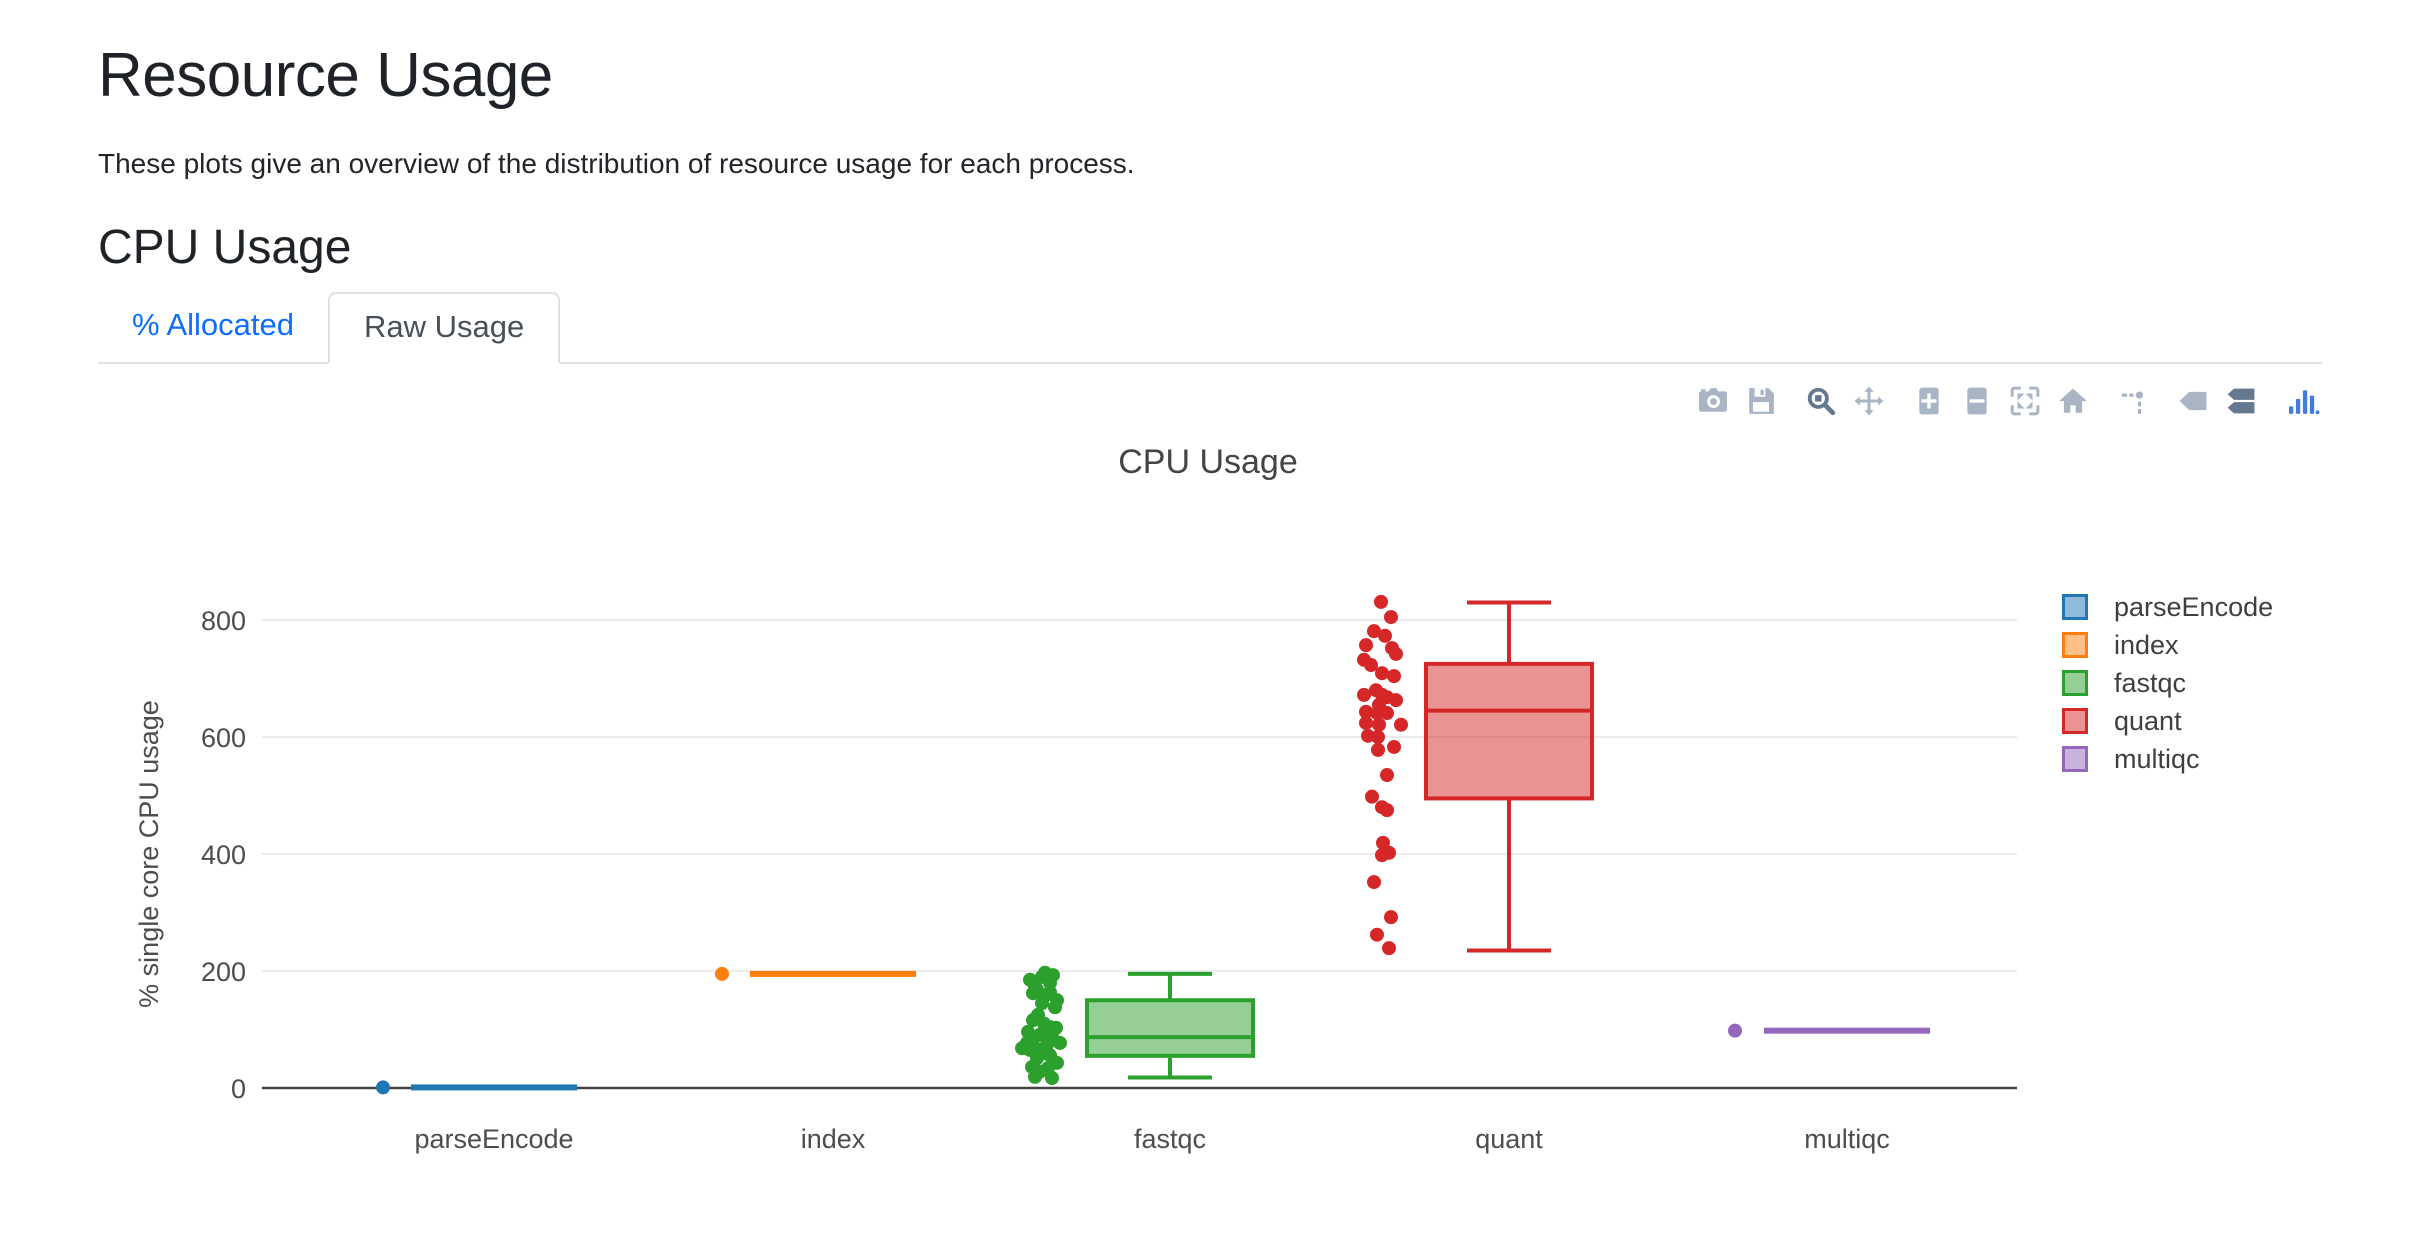  Describe the element at coordinates (493, 1139) in the screenshot. I see `x-tick-label-parseEncode: parseEncode` at that location.